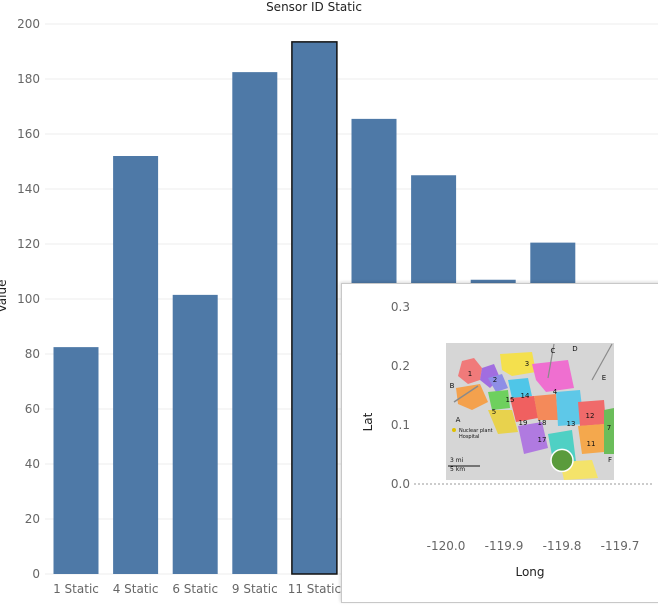 This screenshot has width=658, height=606. Describe the element at coordinates (400, 395) in the screenshot. I see `lat-ticks: 0.0 0.1 0.2 0.3` at that location.